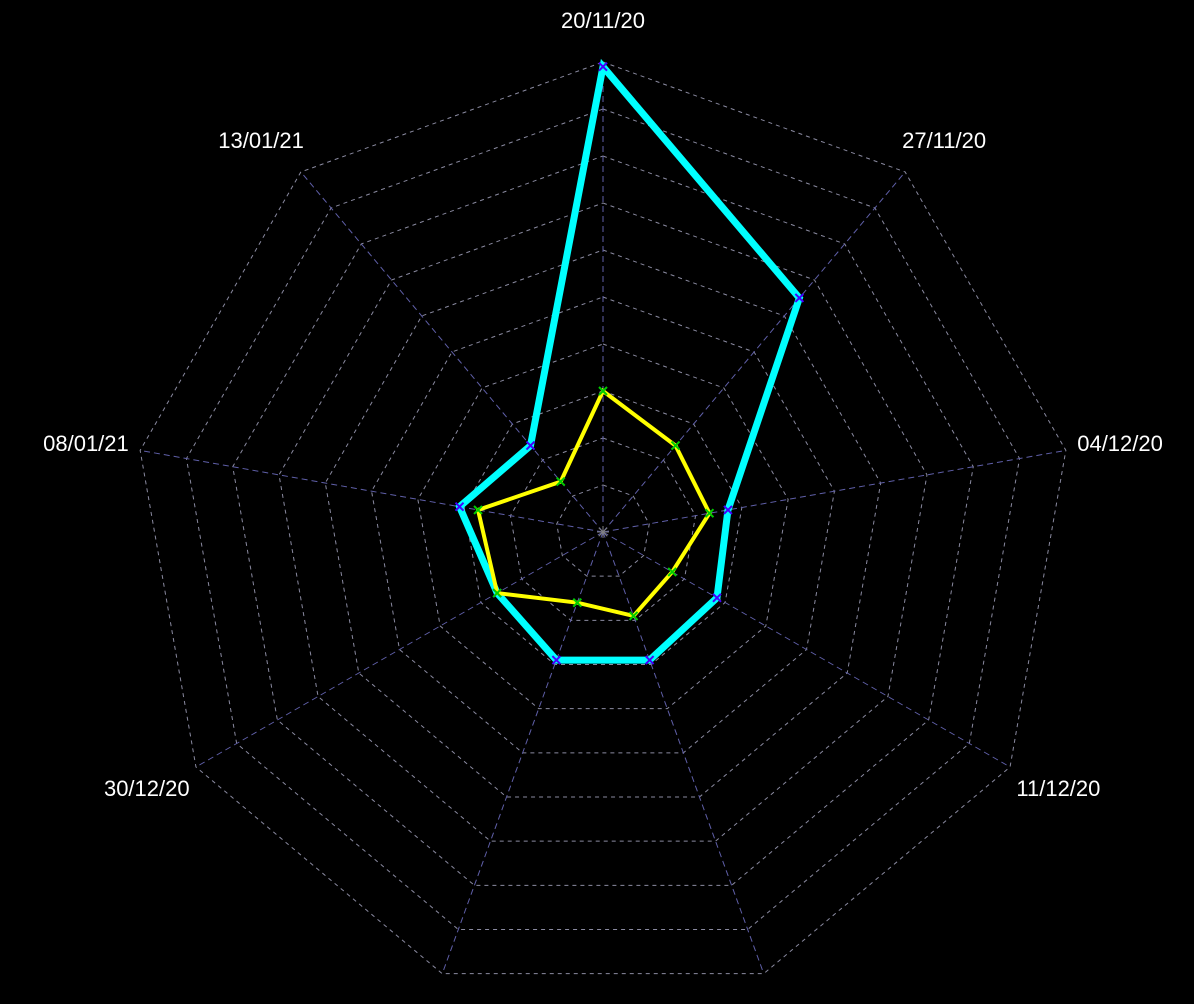 The image size is (1194, 1004). Describe the element at coordinates (944, 140) in the screenshot. I see `axis-label: 27/11/20` at that location.